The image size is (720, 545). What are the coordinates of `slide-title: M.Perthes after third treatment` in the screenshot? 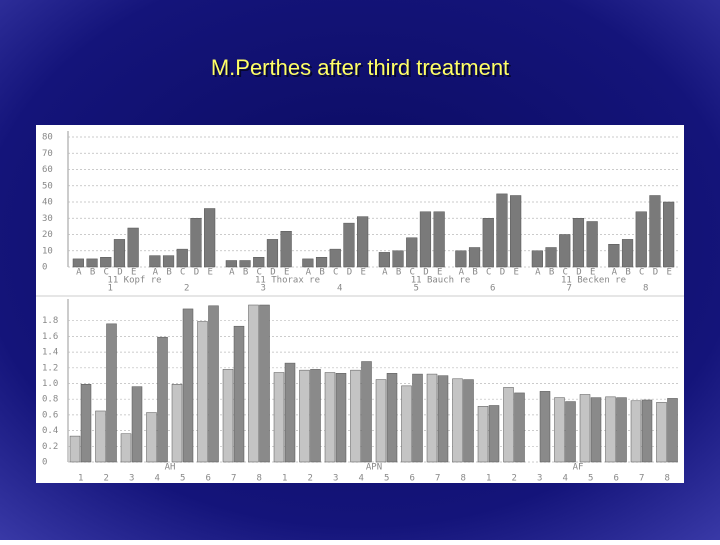 It's located at (360, 67).